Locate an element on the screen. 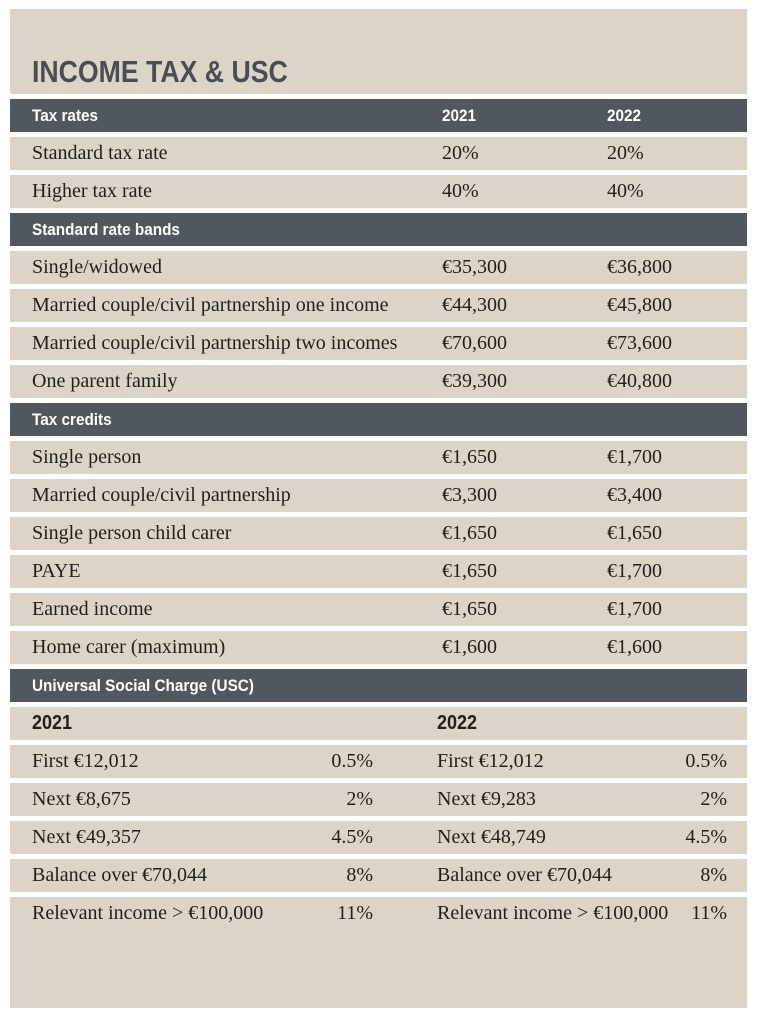 This screenshot has height=1024, width=757. usc-row: Next €49,357 4.5% Next €48,749 4.5% is located at coordinates (378, 837).